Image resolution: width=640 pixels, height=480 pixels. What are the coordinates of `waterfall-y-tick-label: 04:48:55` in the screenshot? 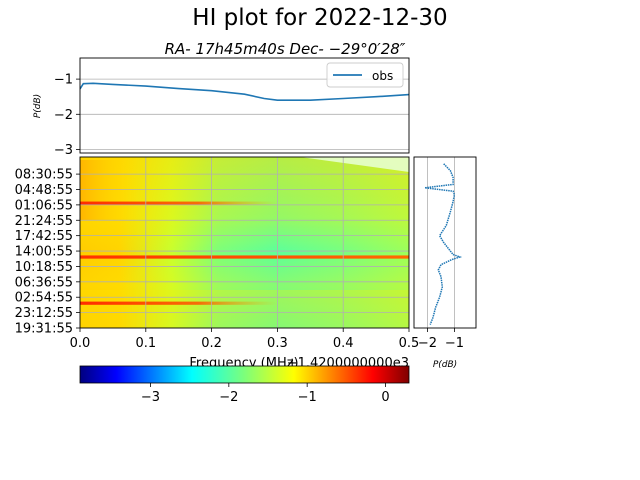 It's located at (44, 190).